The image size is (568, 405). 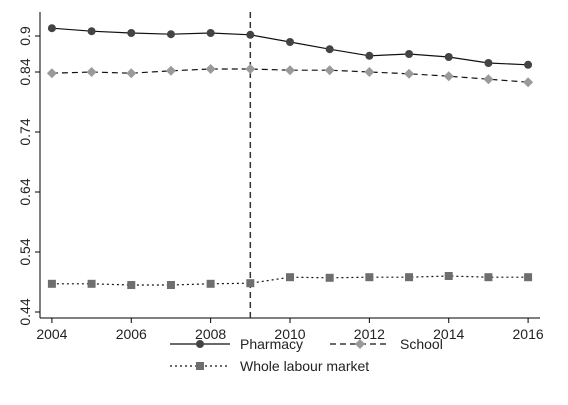 I want to click on x-tick-label: 2010, so click(x=289, y=334).